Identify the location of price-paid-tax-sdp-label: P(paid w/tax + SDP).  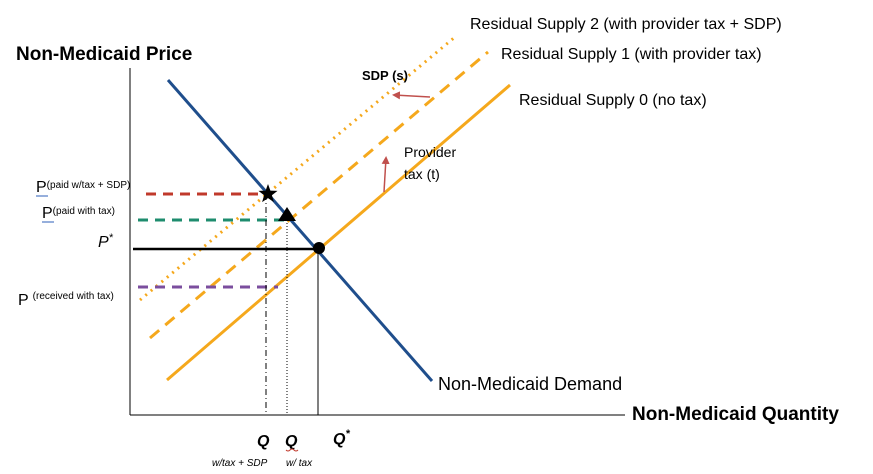
(83, 187).